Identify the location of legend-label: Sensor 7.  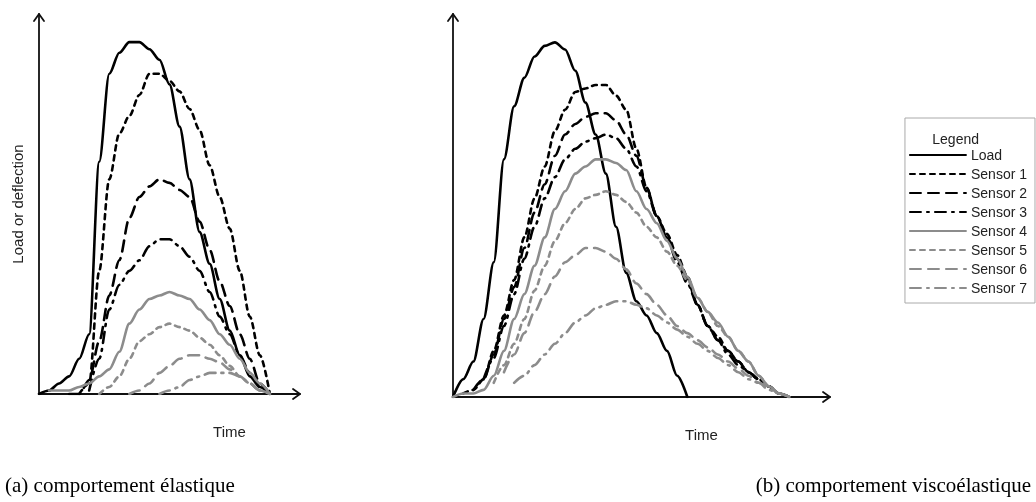
(999, 288).